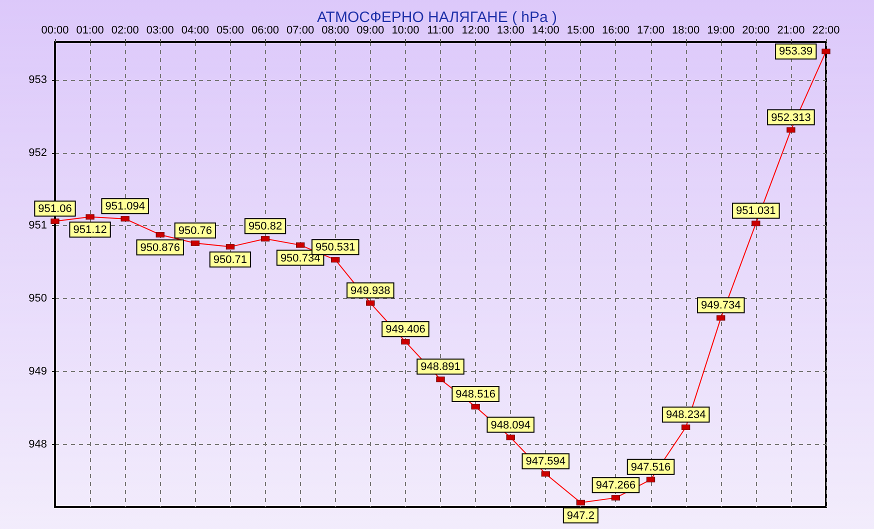 The image size is (874, 529). I want to click on y-tick-label: 948, so click(37, 444).